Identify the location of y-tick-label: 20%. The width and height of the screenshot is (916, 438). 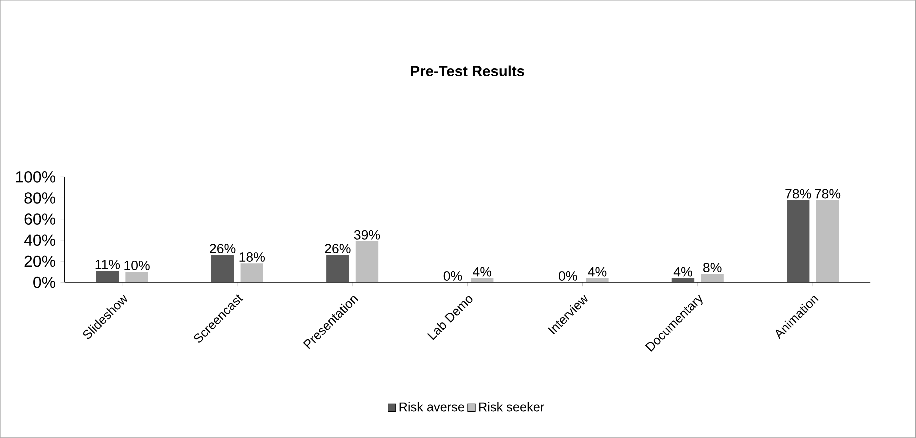
(40, 261).